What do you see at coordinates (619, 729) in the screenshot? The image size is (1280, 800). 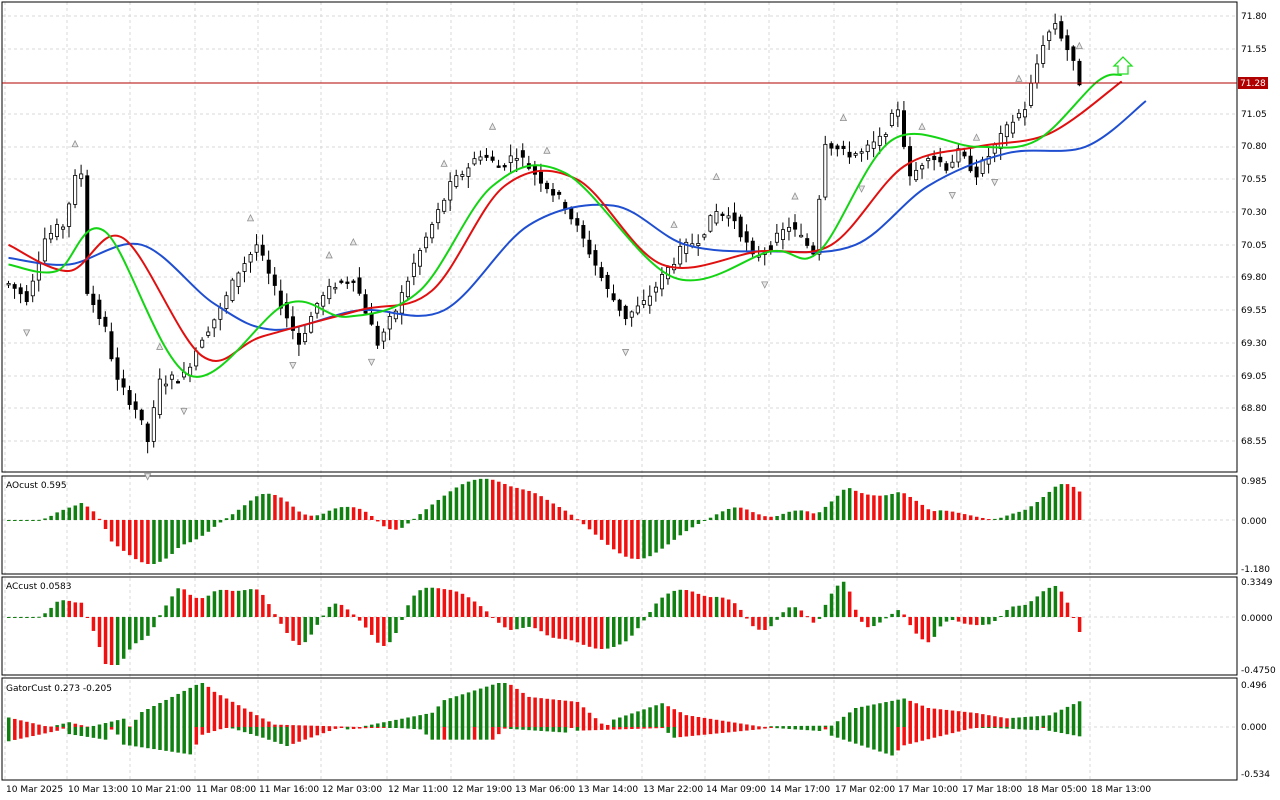 I see `gator-panel` at bounding box center [619, 729].